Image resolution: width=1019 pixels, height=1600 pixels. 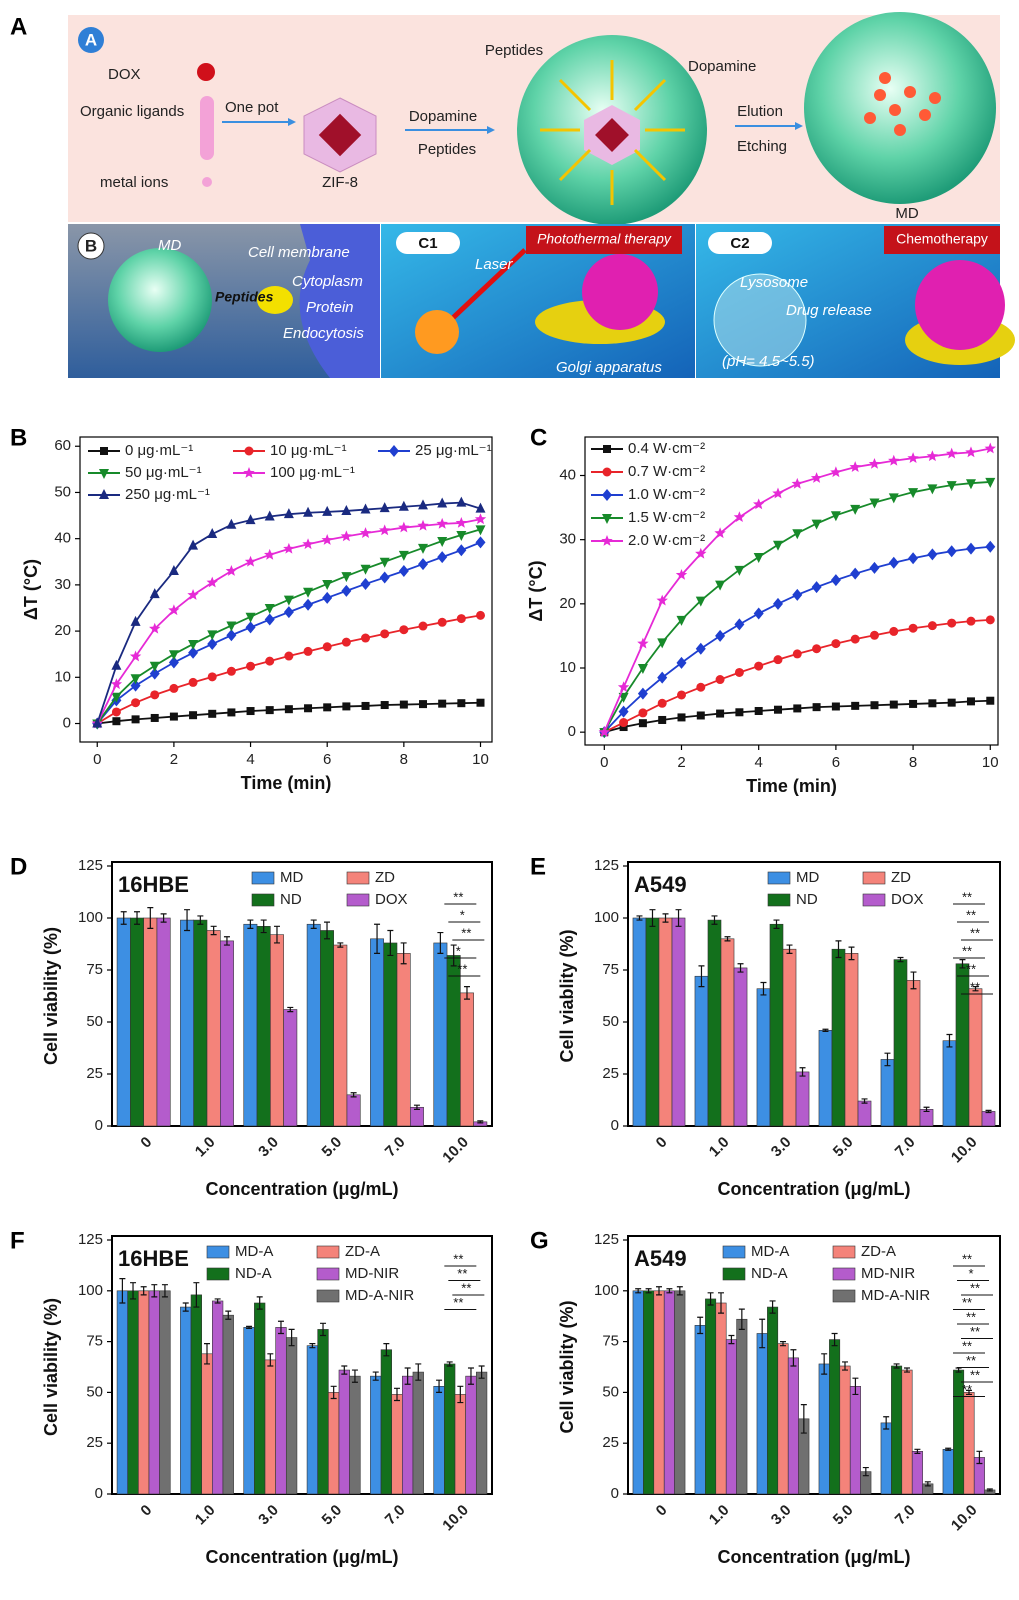 What do you see at coordinates (323, 333) in the screenshot?
I see `label: Endocytosis` at bounding box center [323, 333].